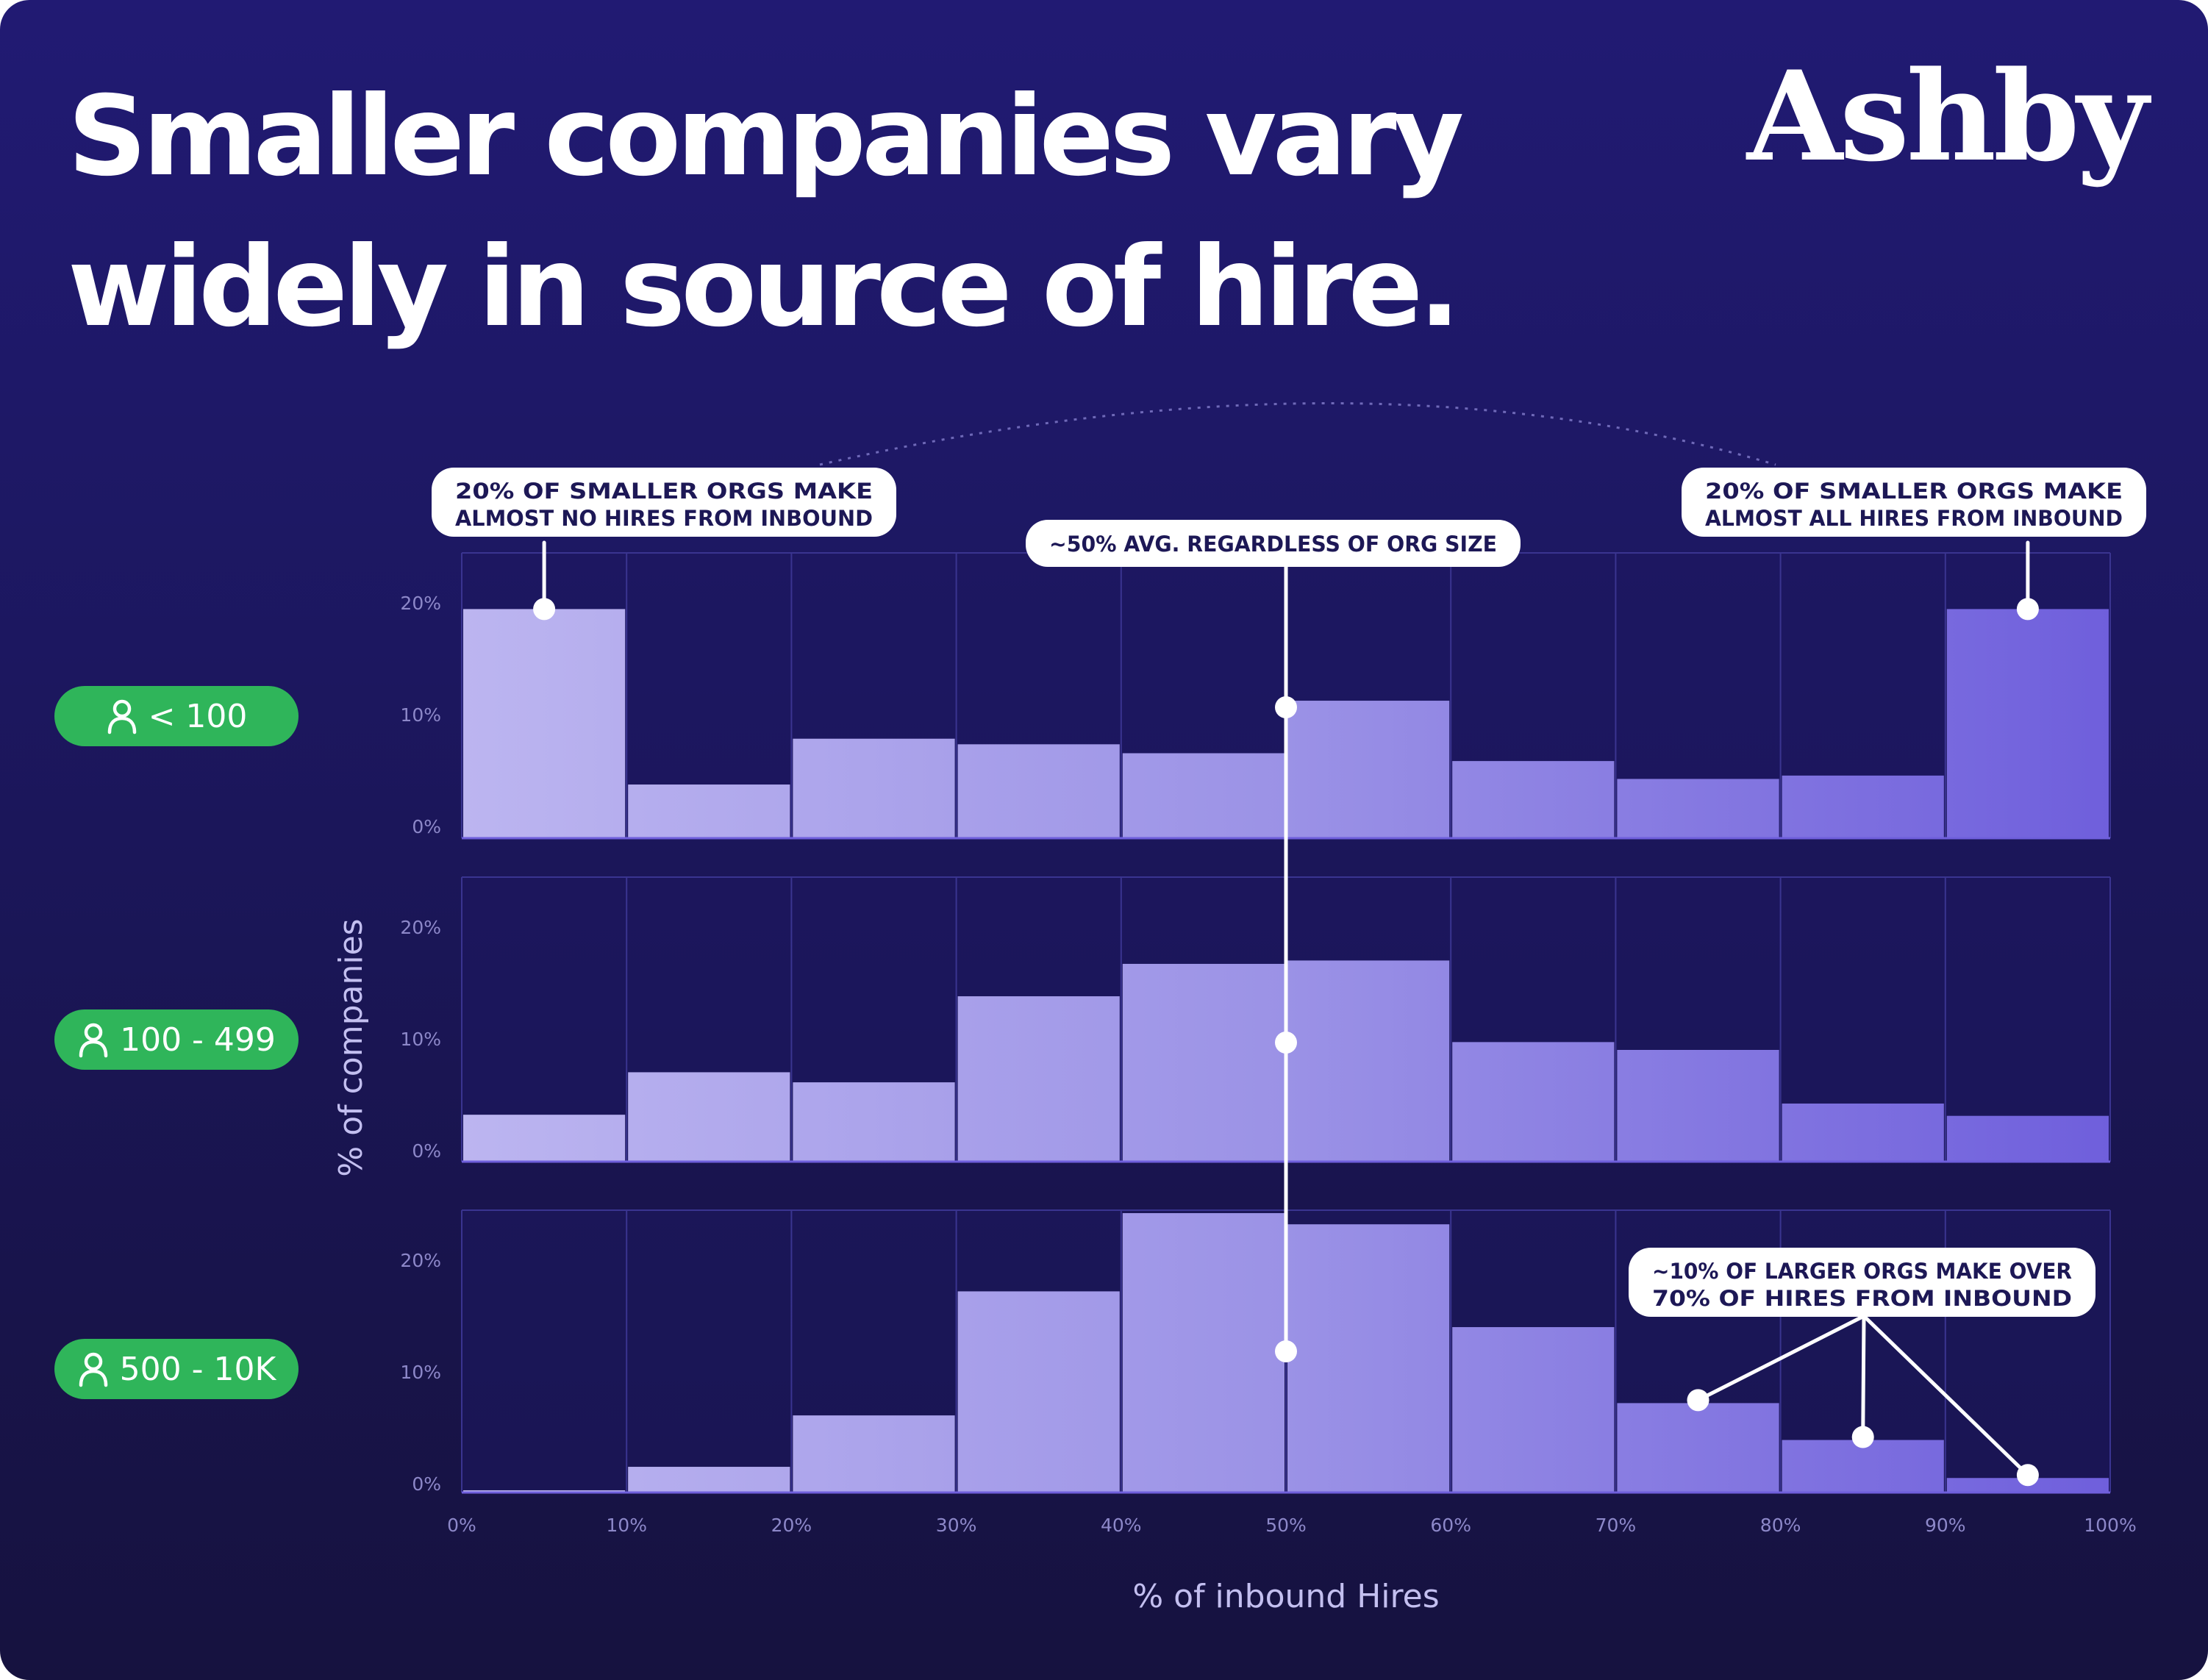 This screenshot has width=2208, height=1680. I want to click on org-size-pill-large: 500 - 10K, so click(176, 1369).